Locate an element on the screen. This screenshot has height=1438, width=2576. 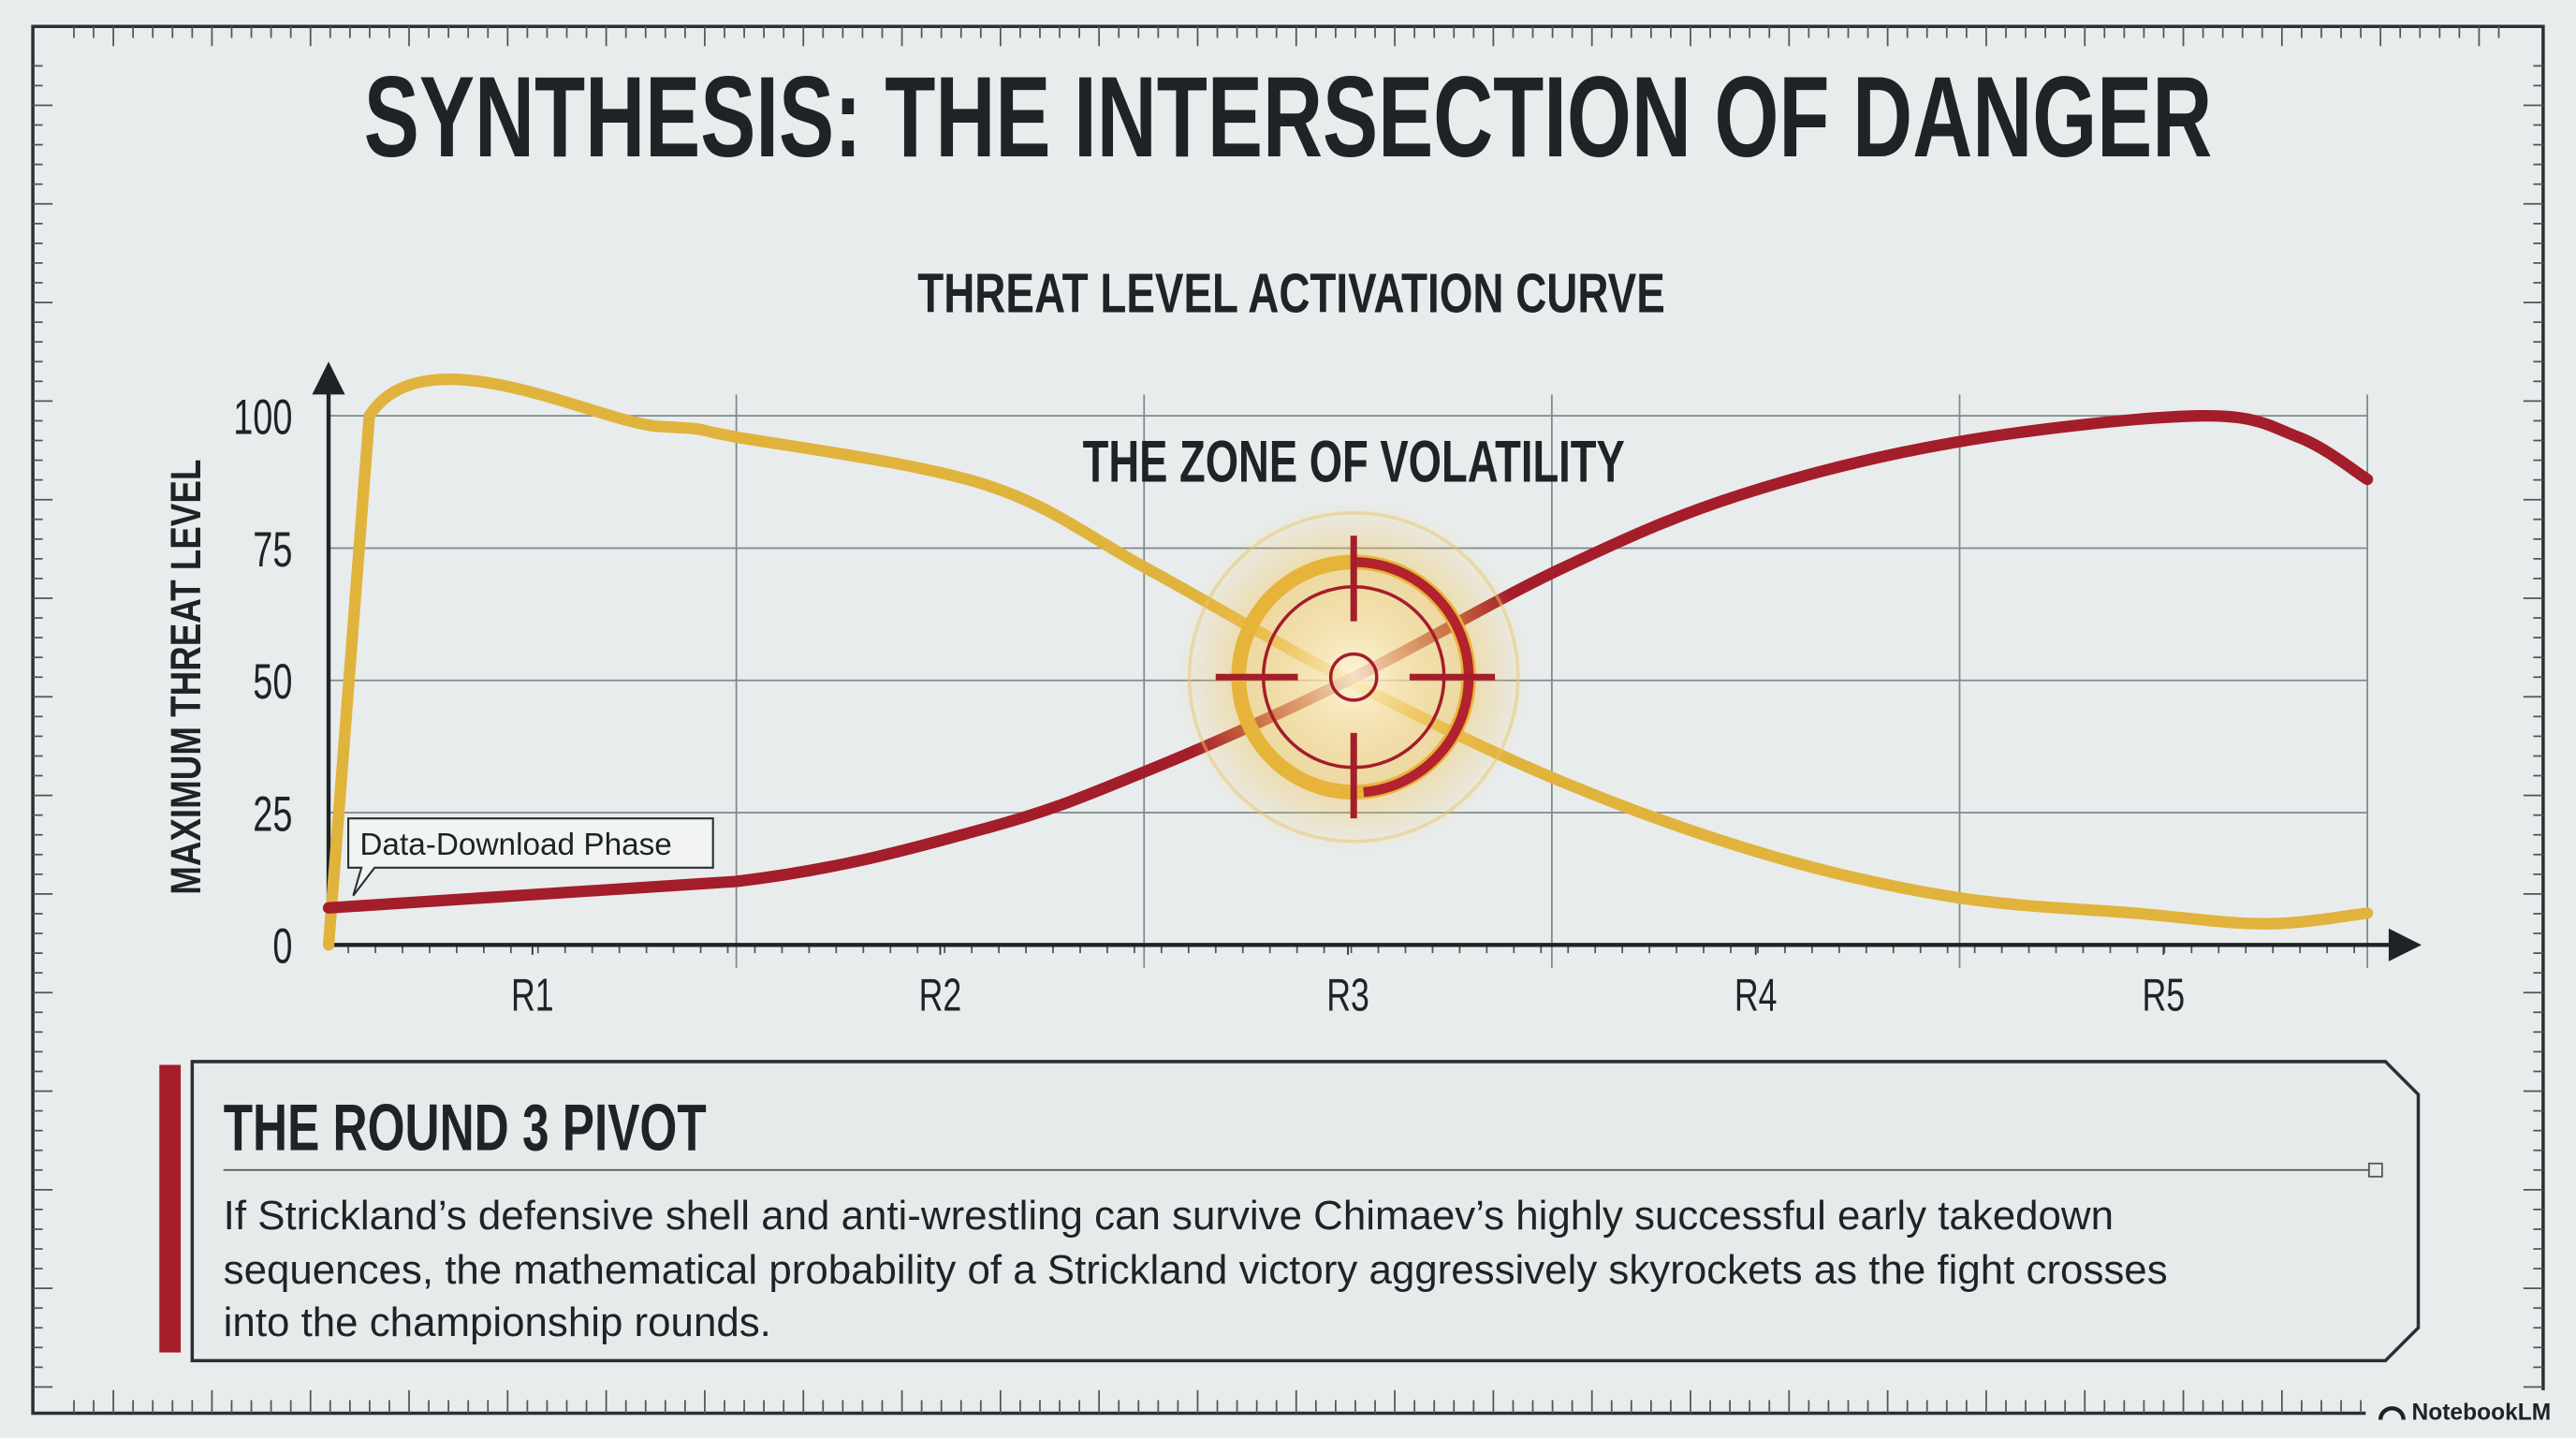
target-reticle is located at coordinates (1353, 677).